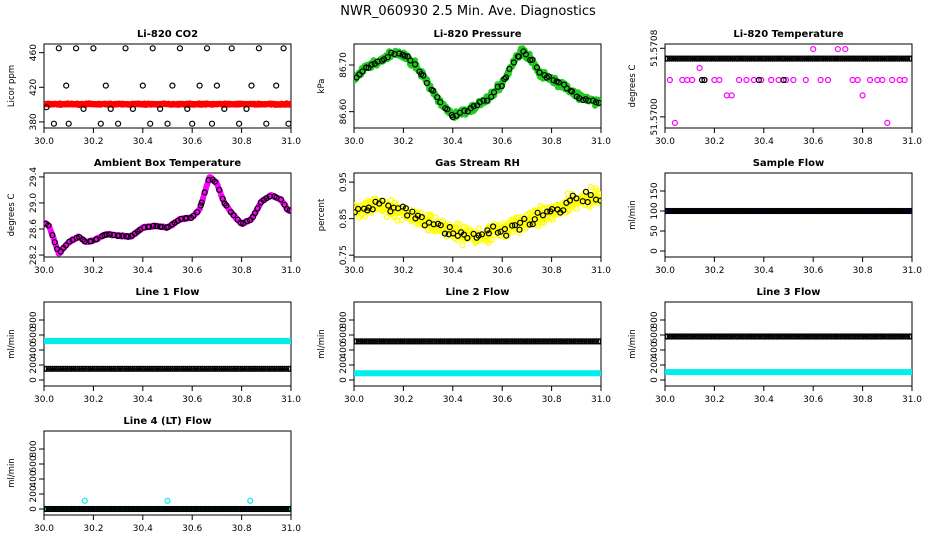  Describe the element at coordinates (344, 219) in the screenshot. I see `y-tick-label: 0.85` at that location.